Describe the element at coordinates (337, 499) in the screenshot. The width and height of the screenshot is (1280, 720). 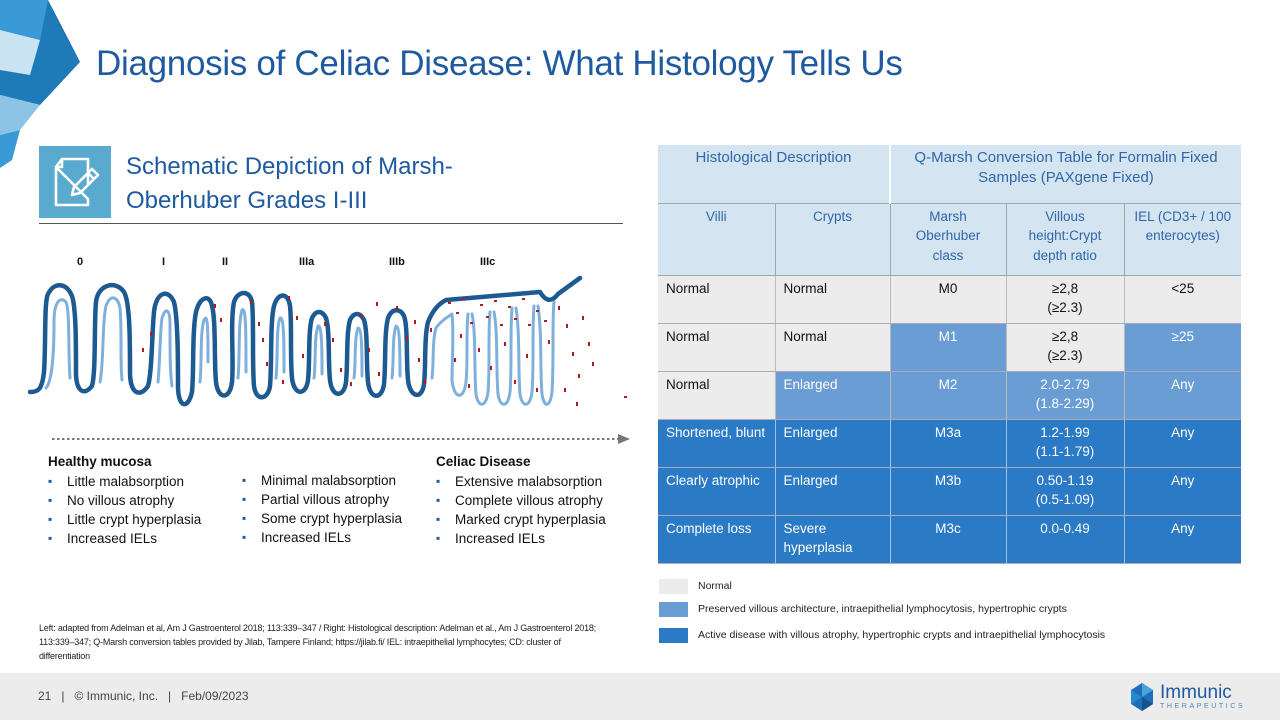
I see `list-item: Partial villous atrophy` at that location.